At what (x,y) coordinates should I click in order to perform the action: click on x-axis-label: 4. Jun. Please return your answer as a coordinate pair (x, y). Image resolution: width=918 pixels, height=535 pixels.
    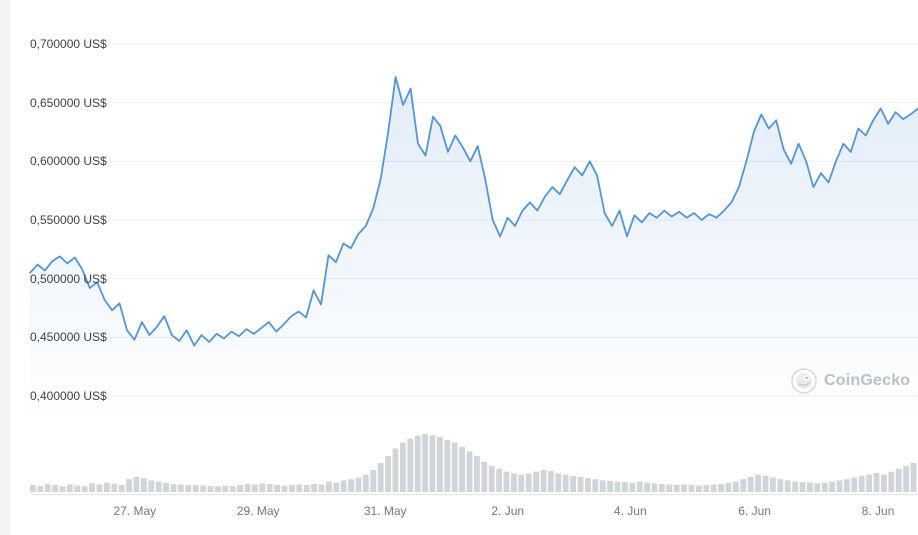
    Looking at the image, I should click on (630, 511).